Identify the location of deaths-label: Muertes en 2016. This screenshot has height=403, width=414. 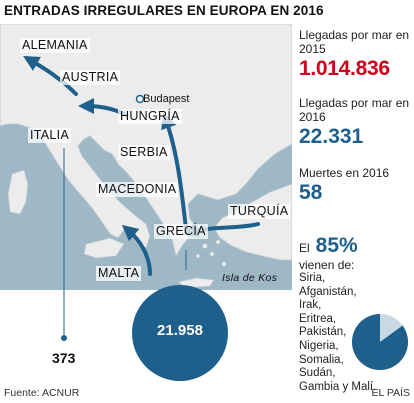
(344, 173).